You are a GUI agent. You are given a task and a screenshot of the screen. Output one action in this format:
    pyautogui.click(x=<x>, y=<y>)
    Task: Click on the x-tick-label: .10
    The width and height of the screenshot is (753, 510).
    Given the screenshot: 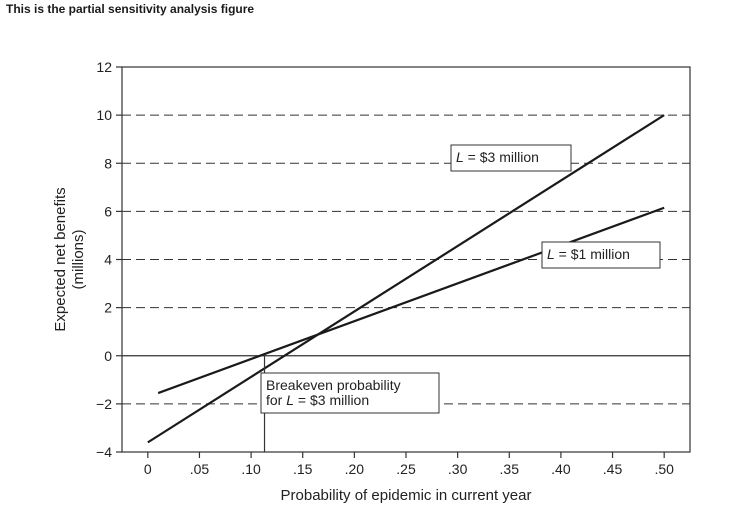 What is the action you would take?
    pyautogui.click(x=251, y=469)
    